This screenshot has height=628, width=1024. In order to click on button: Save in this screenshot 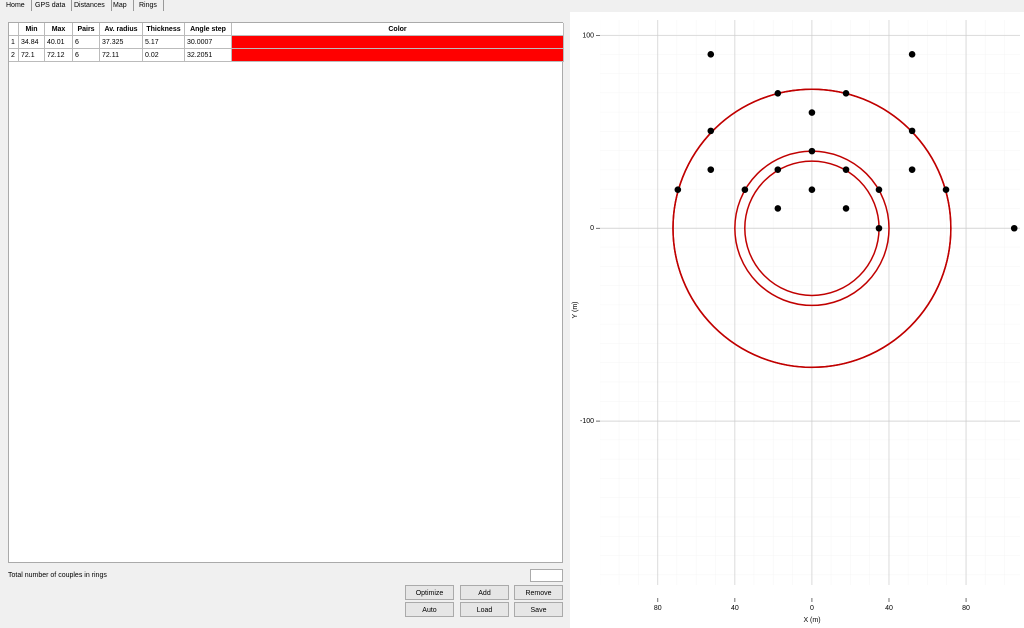, I will do `click(538, 609)`.